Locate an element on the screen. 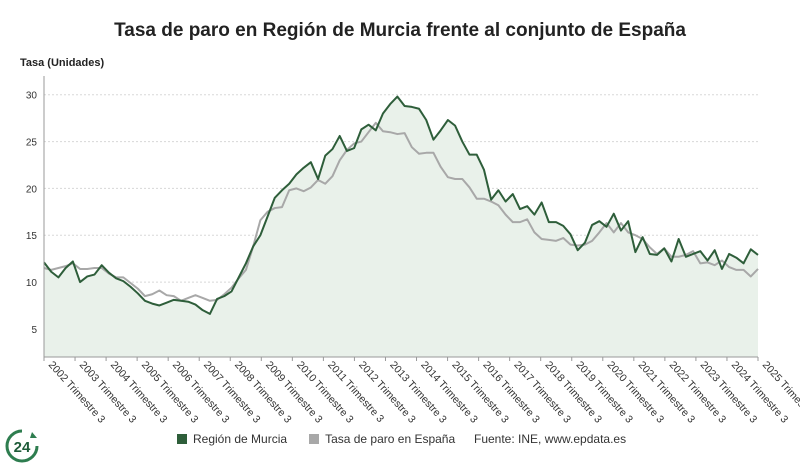  x-tick-label: 2006 Trimestre 3 is located at coordinates (201, 392).